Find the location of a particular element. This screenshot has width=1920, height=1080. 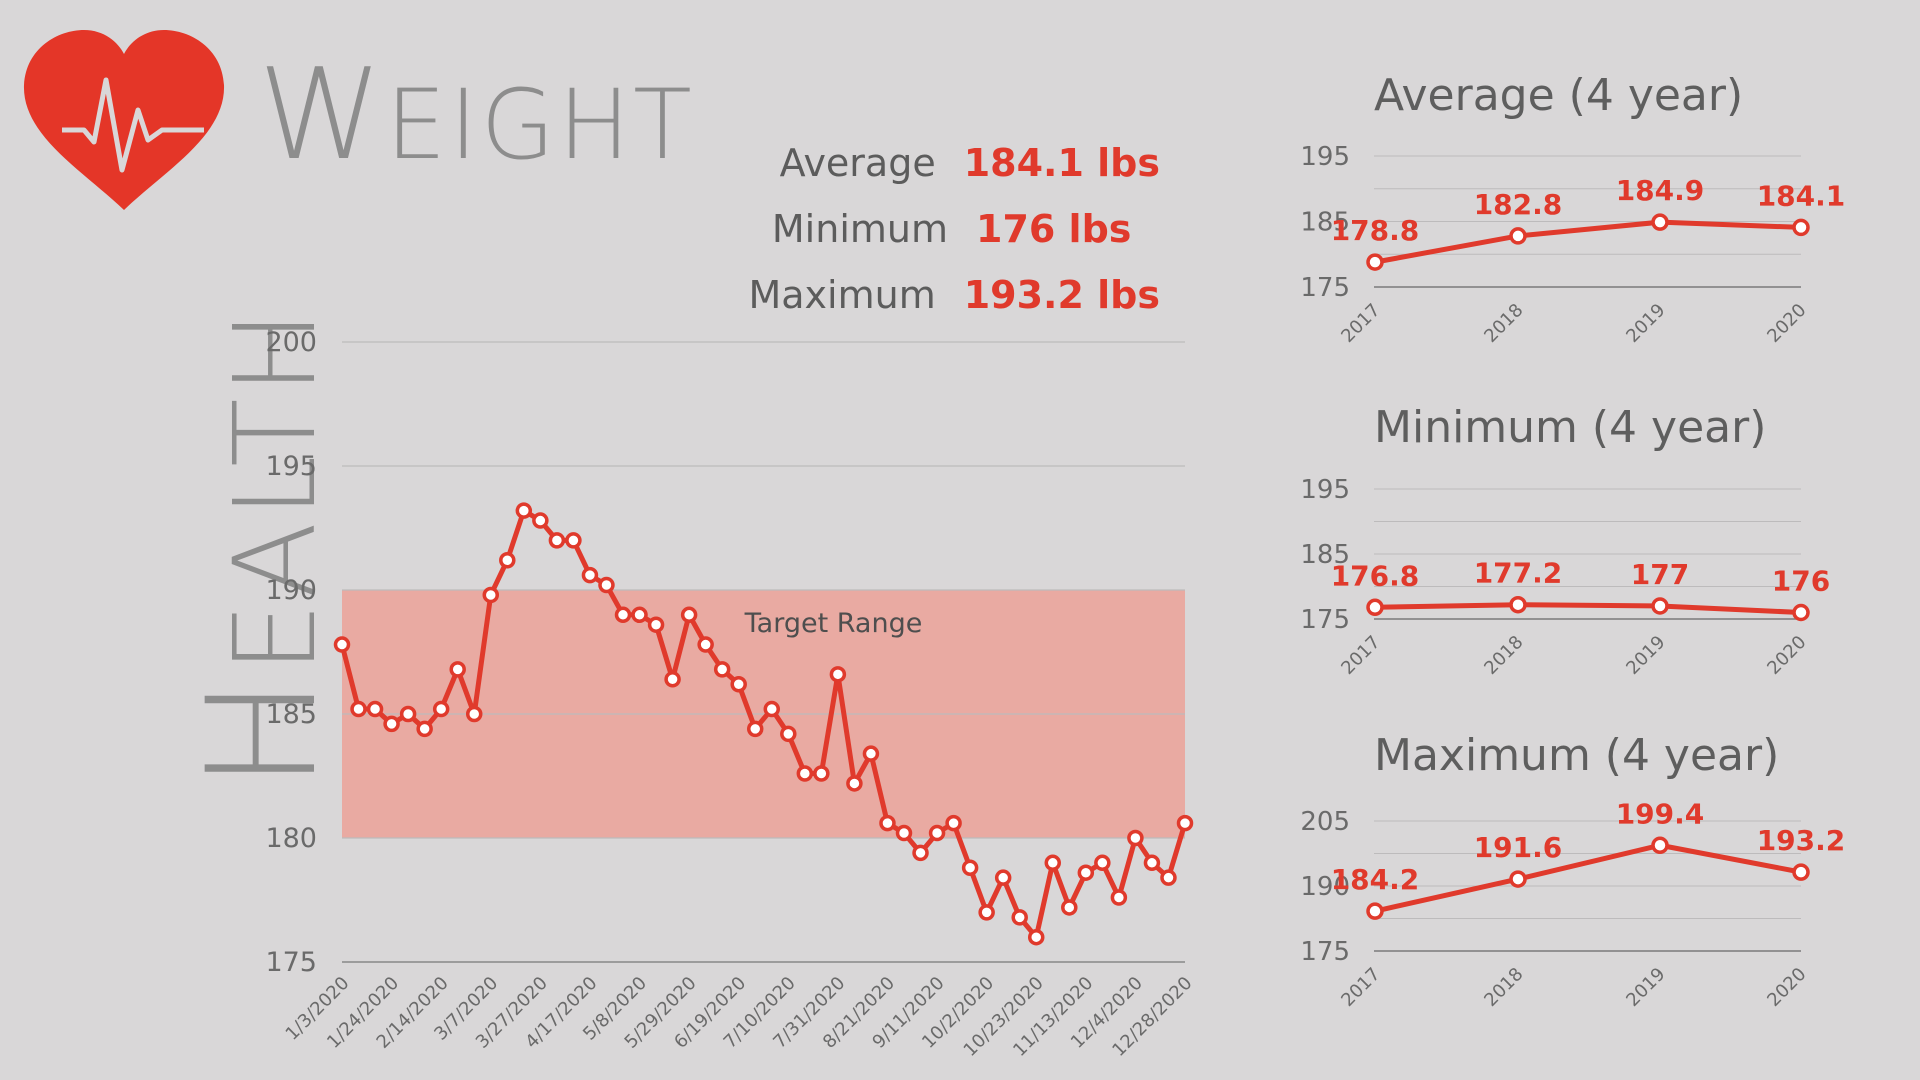

heart-pulse-icon is located at coordinates (124, 120).